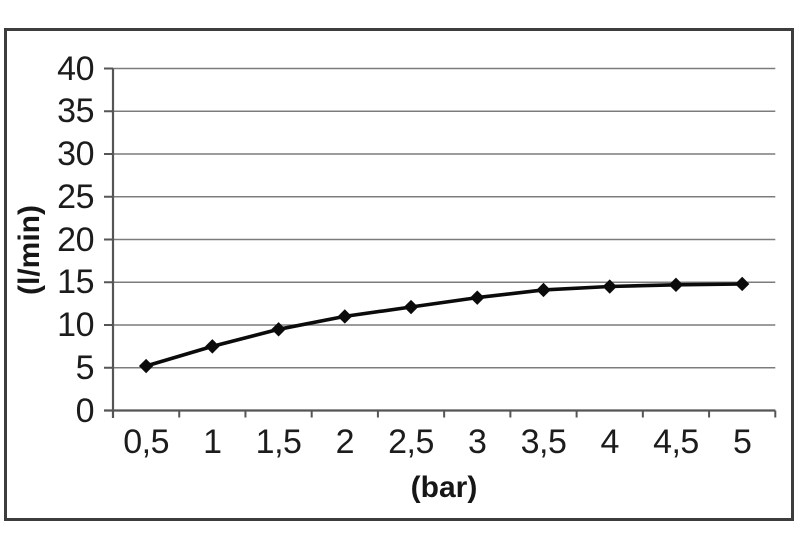 The height and width of the screenshot is (533, 800). Describe the element at coordinates (742, 442) in the screenshot. I see `x-tick-label: 5` at that location.